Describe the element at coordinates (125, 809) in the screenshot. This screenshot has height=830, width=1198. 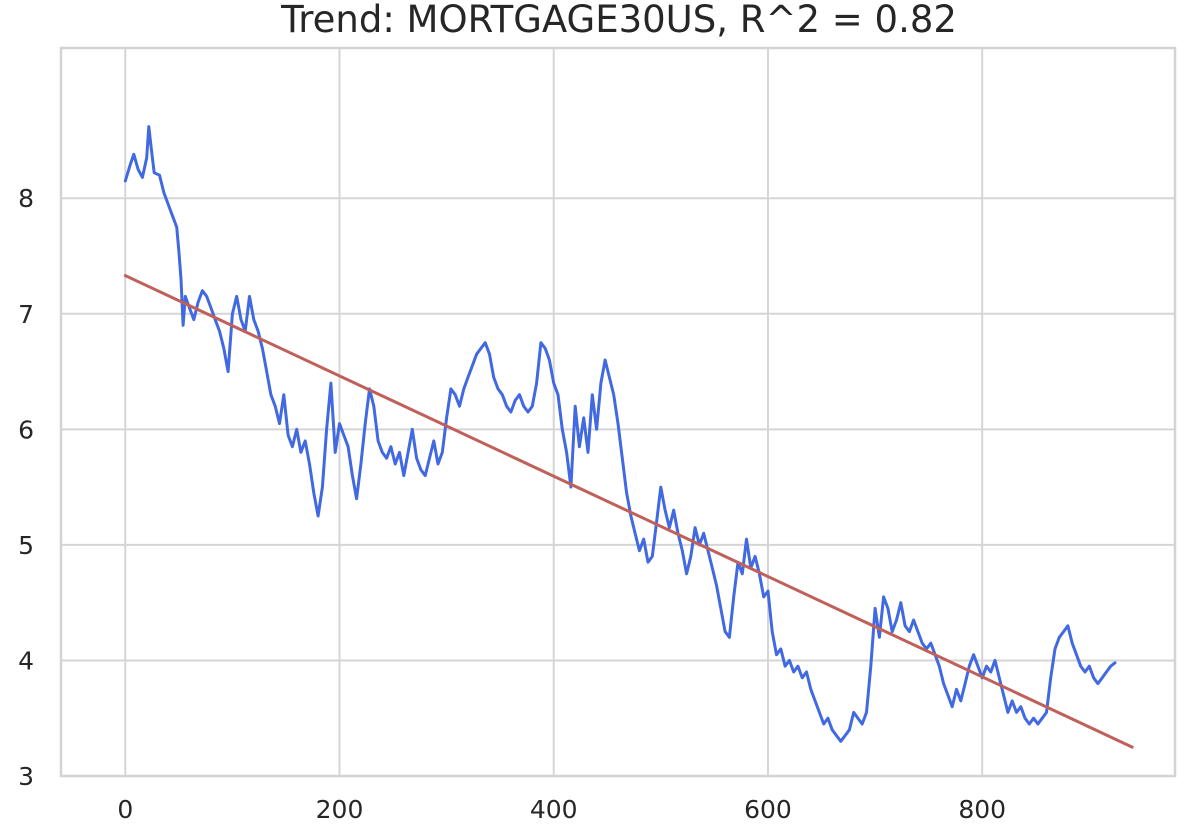
I see `x-tick-label: 0` at that location.